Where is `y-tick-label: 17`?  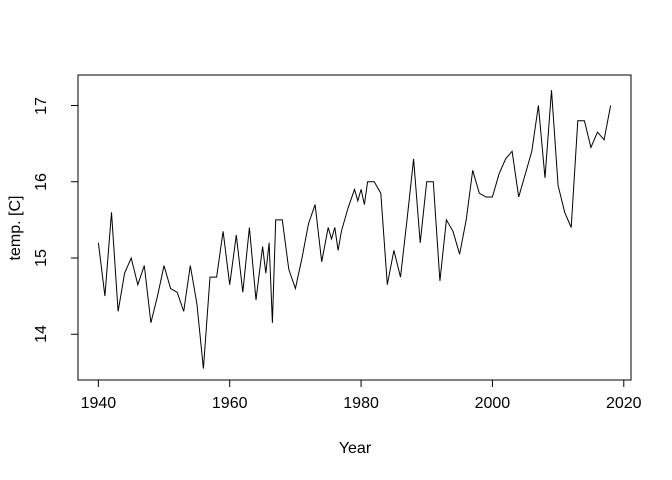
y-tick-label: 17 is located at coordinates (41, 105).